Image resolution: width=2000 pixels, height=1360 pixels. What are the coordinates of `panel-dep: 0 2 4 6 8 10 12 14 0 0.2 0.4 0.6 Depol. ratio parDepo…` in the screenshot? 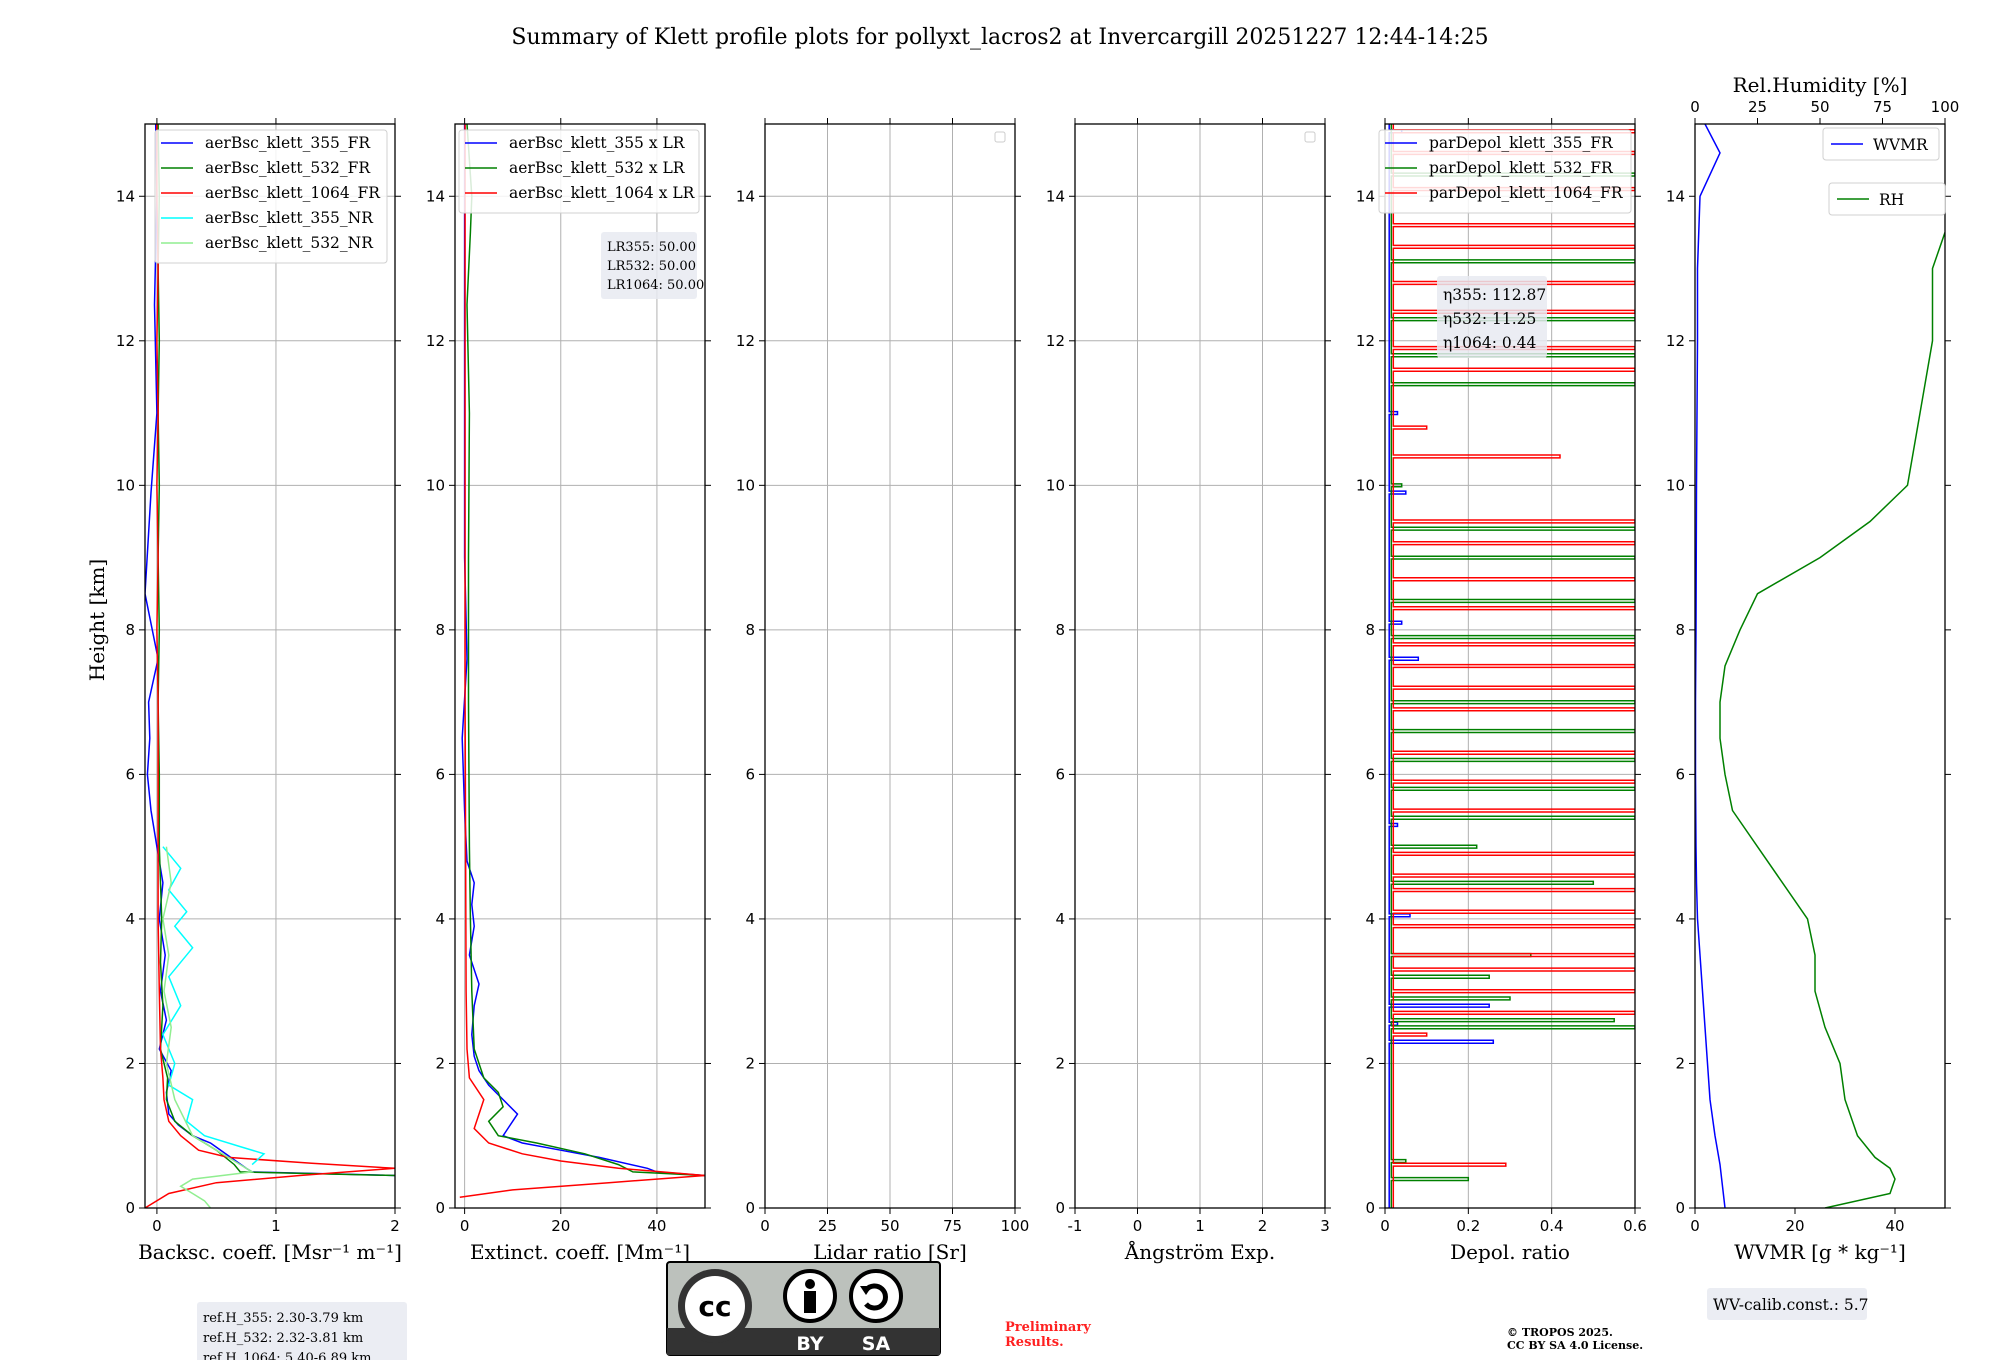 It's located at (1501, 691).